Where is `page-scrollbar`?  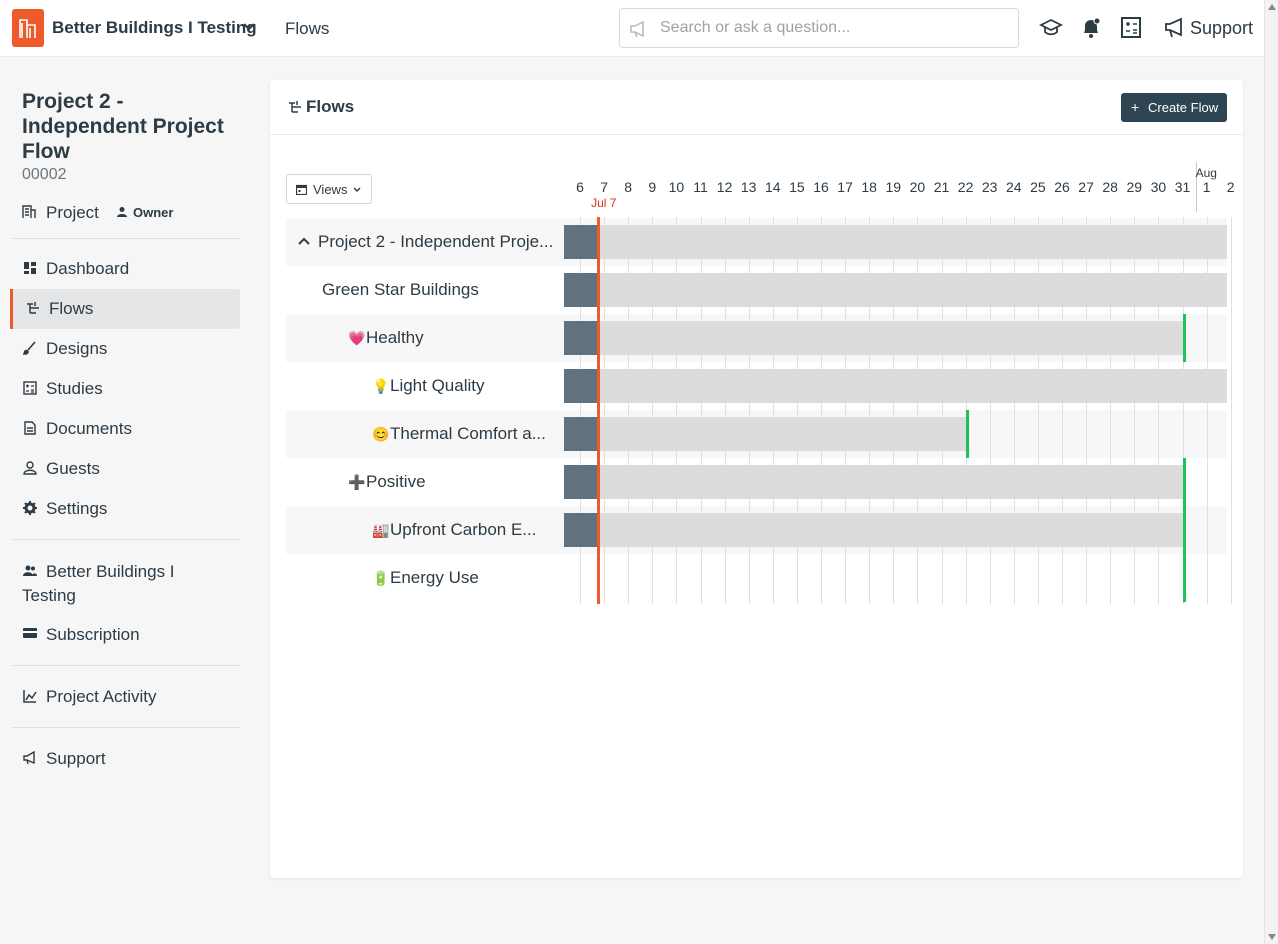 page-scrollbar is located at coordinates (1271, 472).